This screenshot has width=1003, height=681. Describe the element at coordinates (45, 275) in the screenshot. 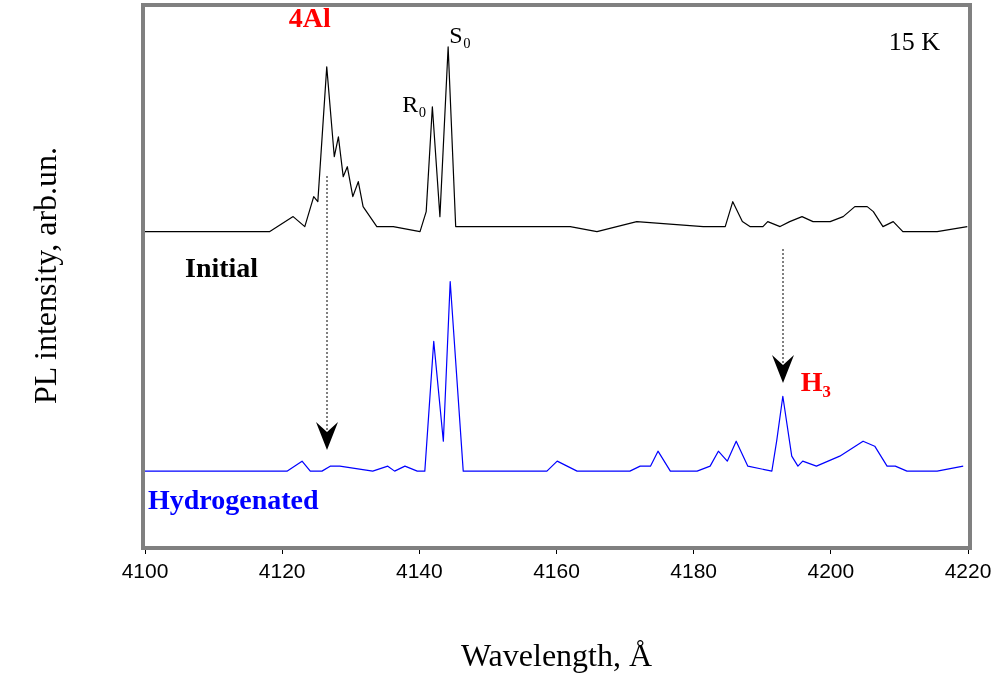

I see `y-axis-title: PL intensity, arb.un.` at that location.